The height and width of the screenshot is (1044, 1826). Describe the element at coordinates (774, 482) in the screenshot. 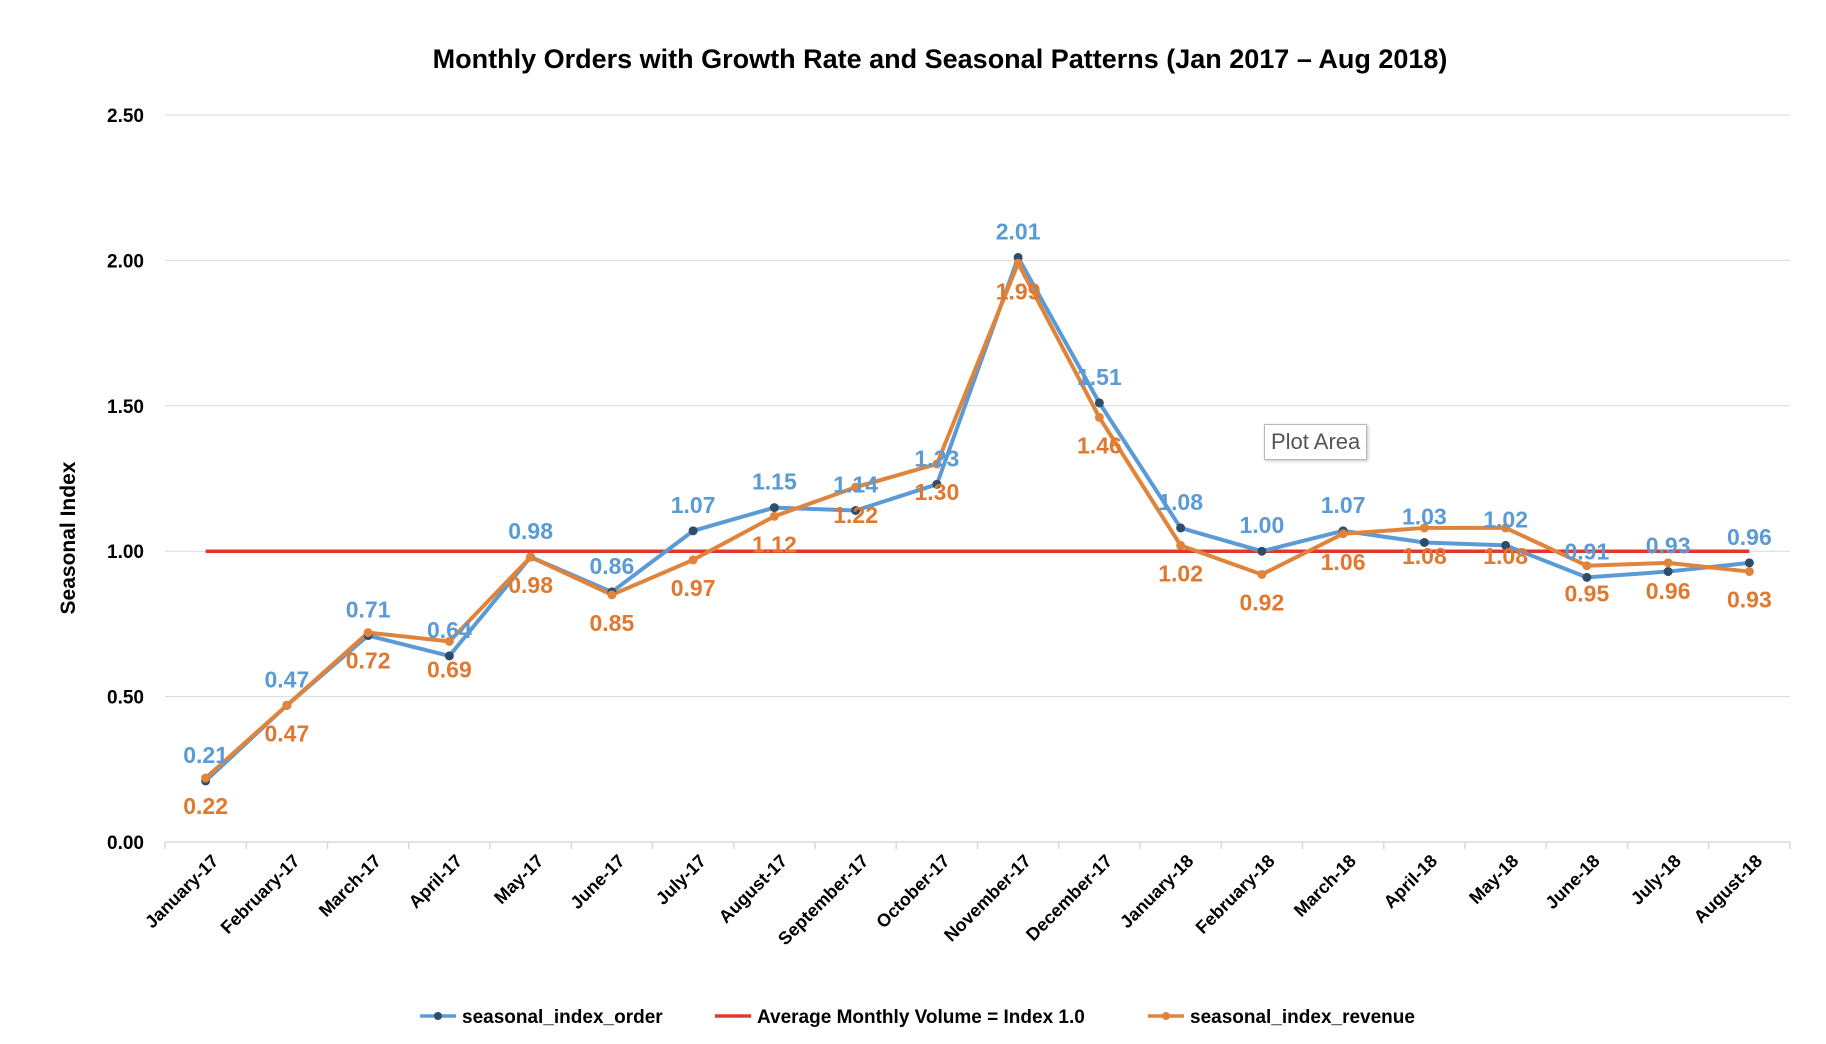

I see `data-label-order: 1.15` at that location.